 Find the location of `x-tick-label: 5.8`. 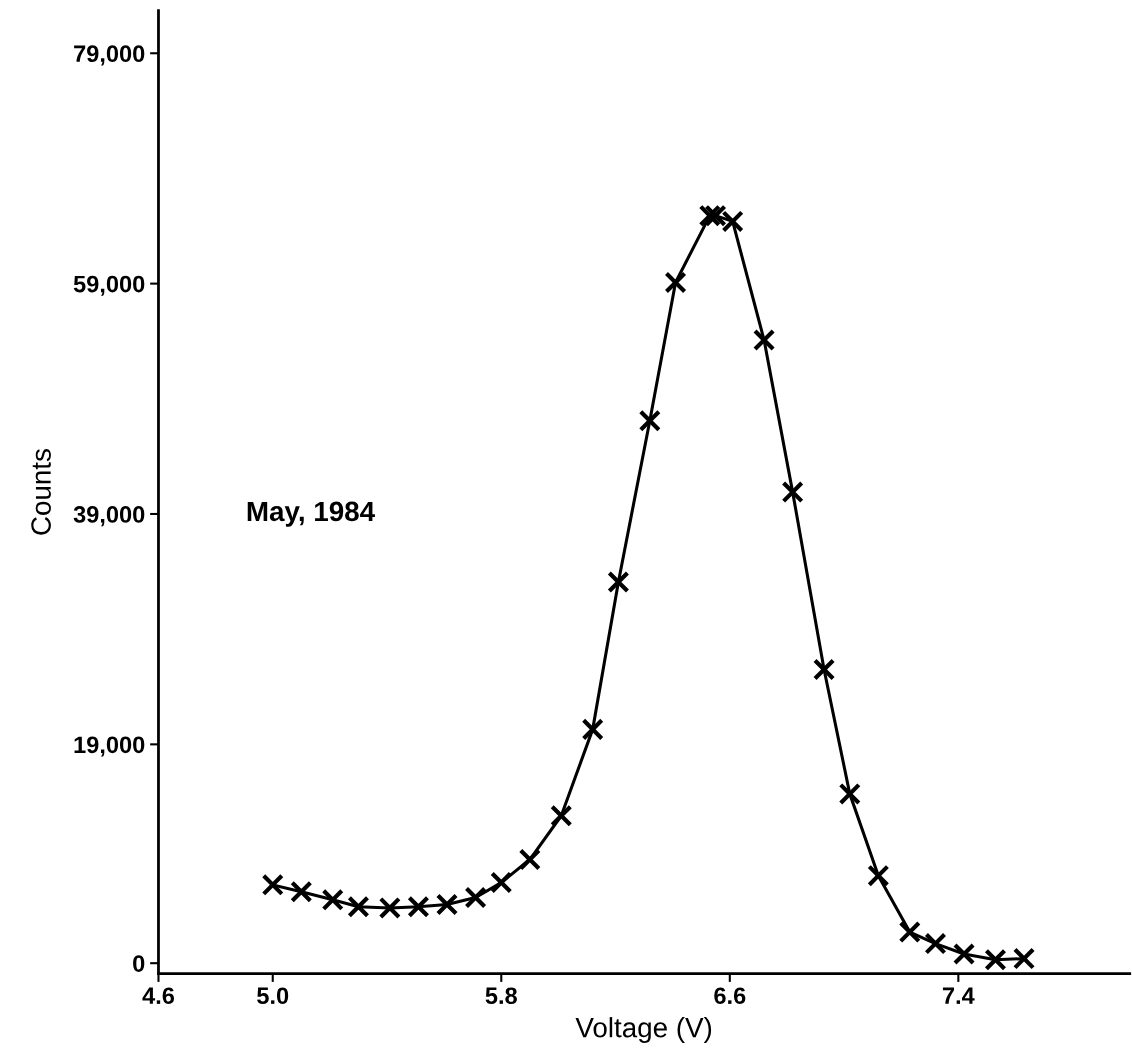

x-tick-label: 5.8 is located at coordinates (501, 996).